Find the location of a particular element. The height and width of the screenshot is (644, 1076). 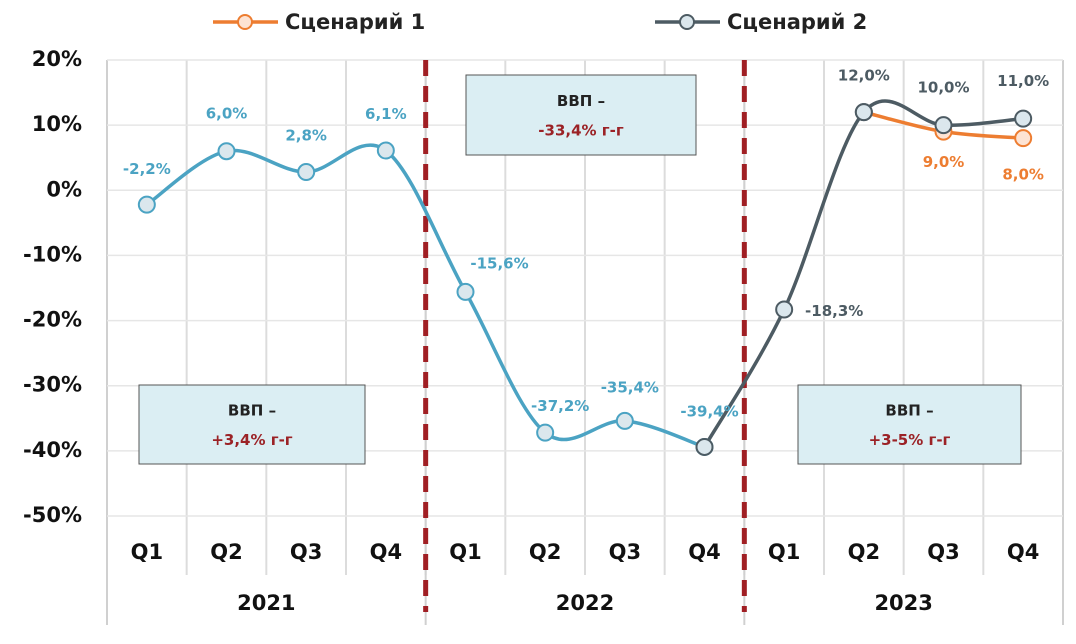

annotation-text: +3,4% г-г is located at coordinates (251, 440).